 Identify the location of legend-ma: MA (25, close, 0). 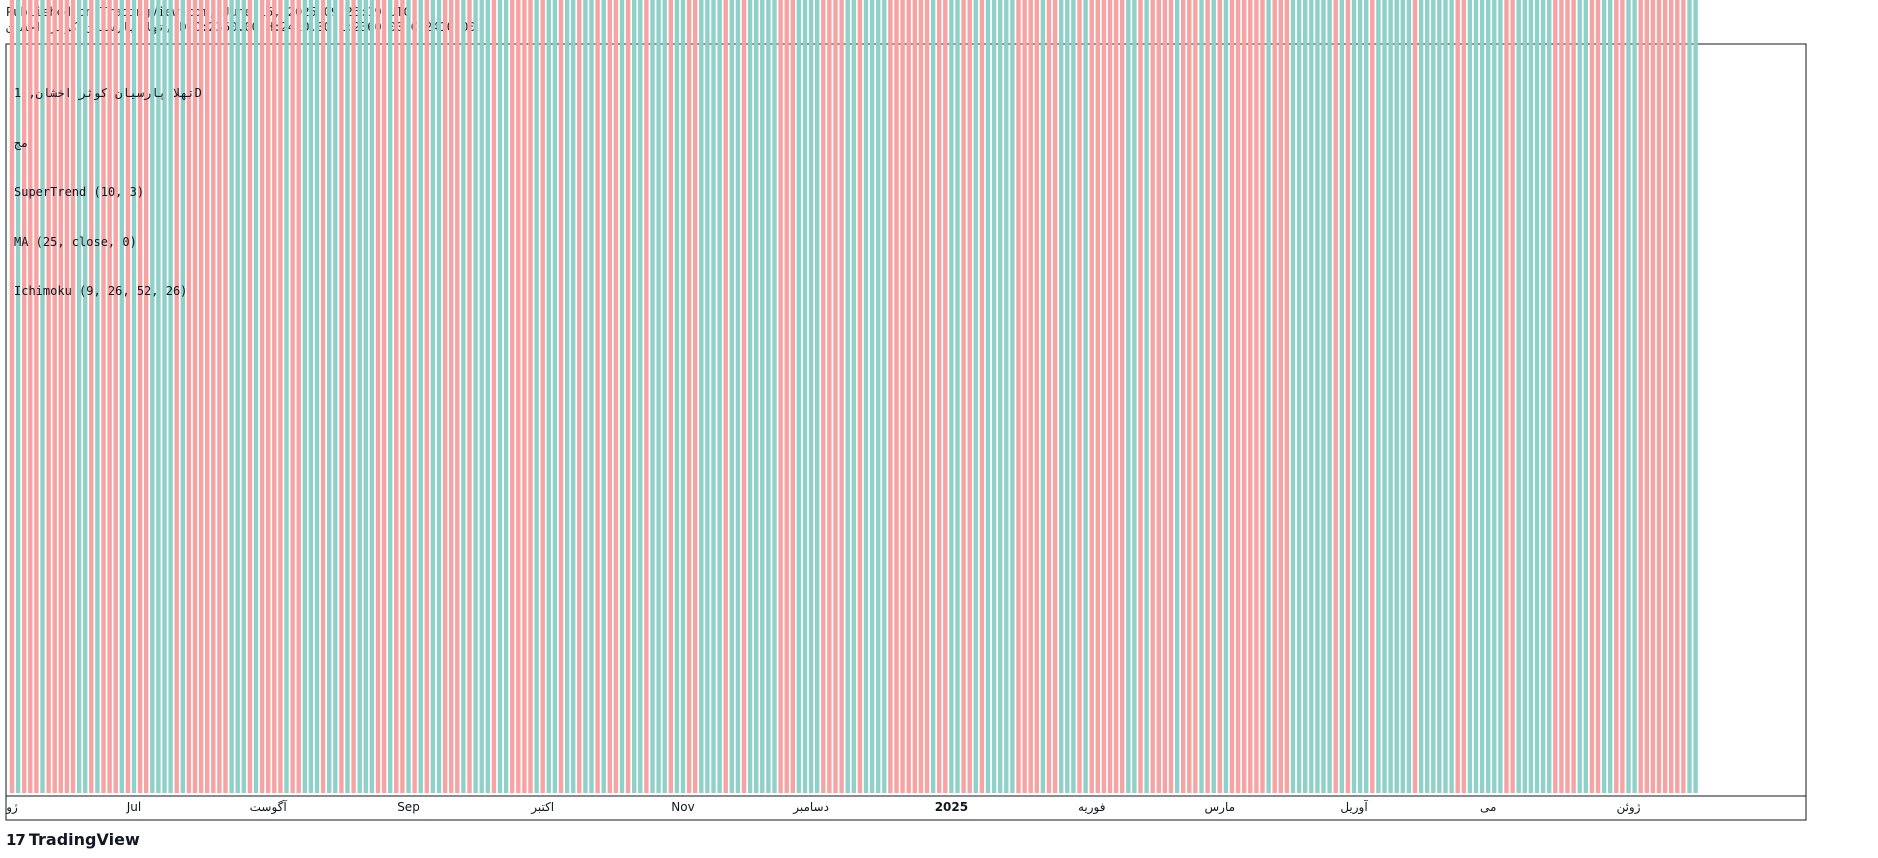
(75, 241).